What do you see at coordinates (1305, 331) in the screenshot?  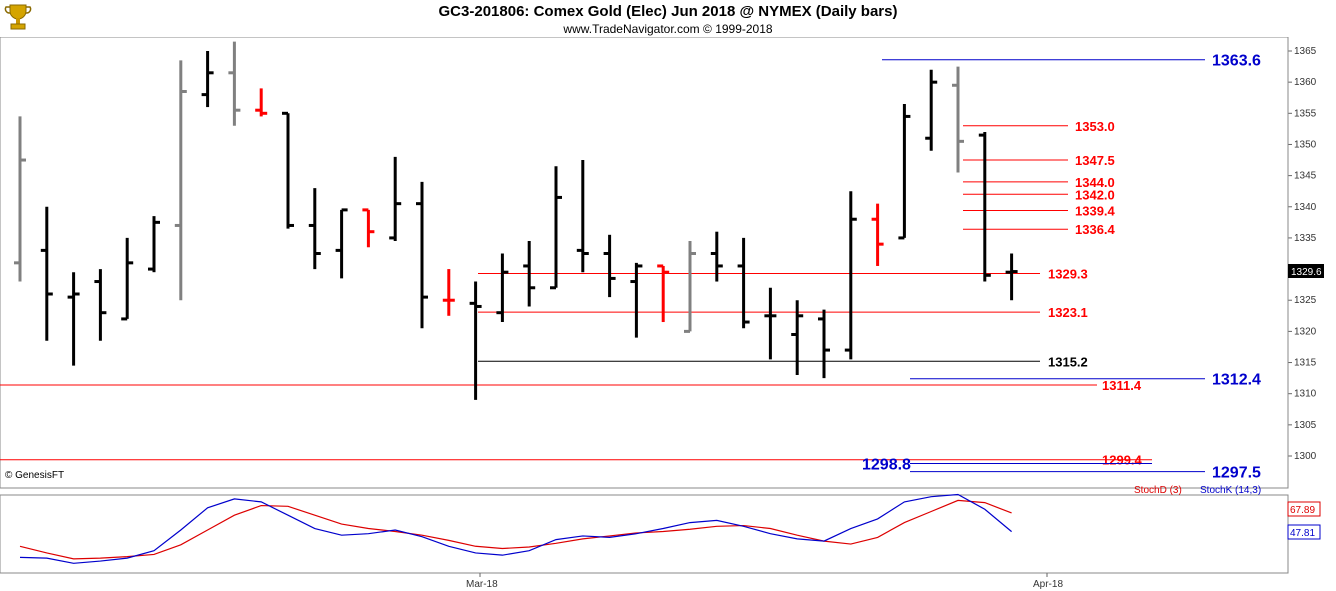 I see `y-tick-label: 1320` at bounding box center [1305, 331].